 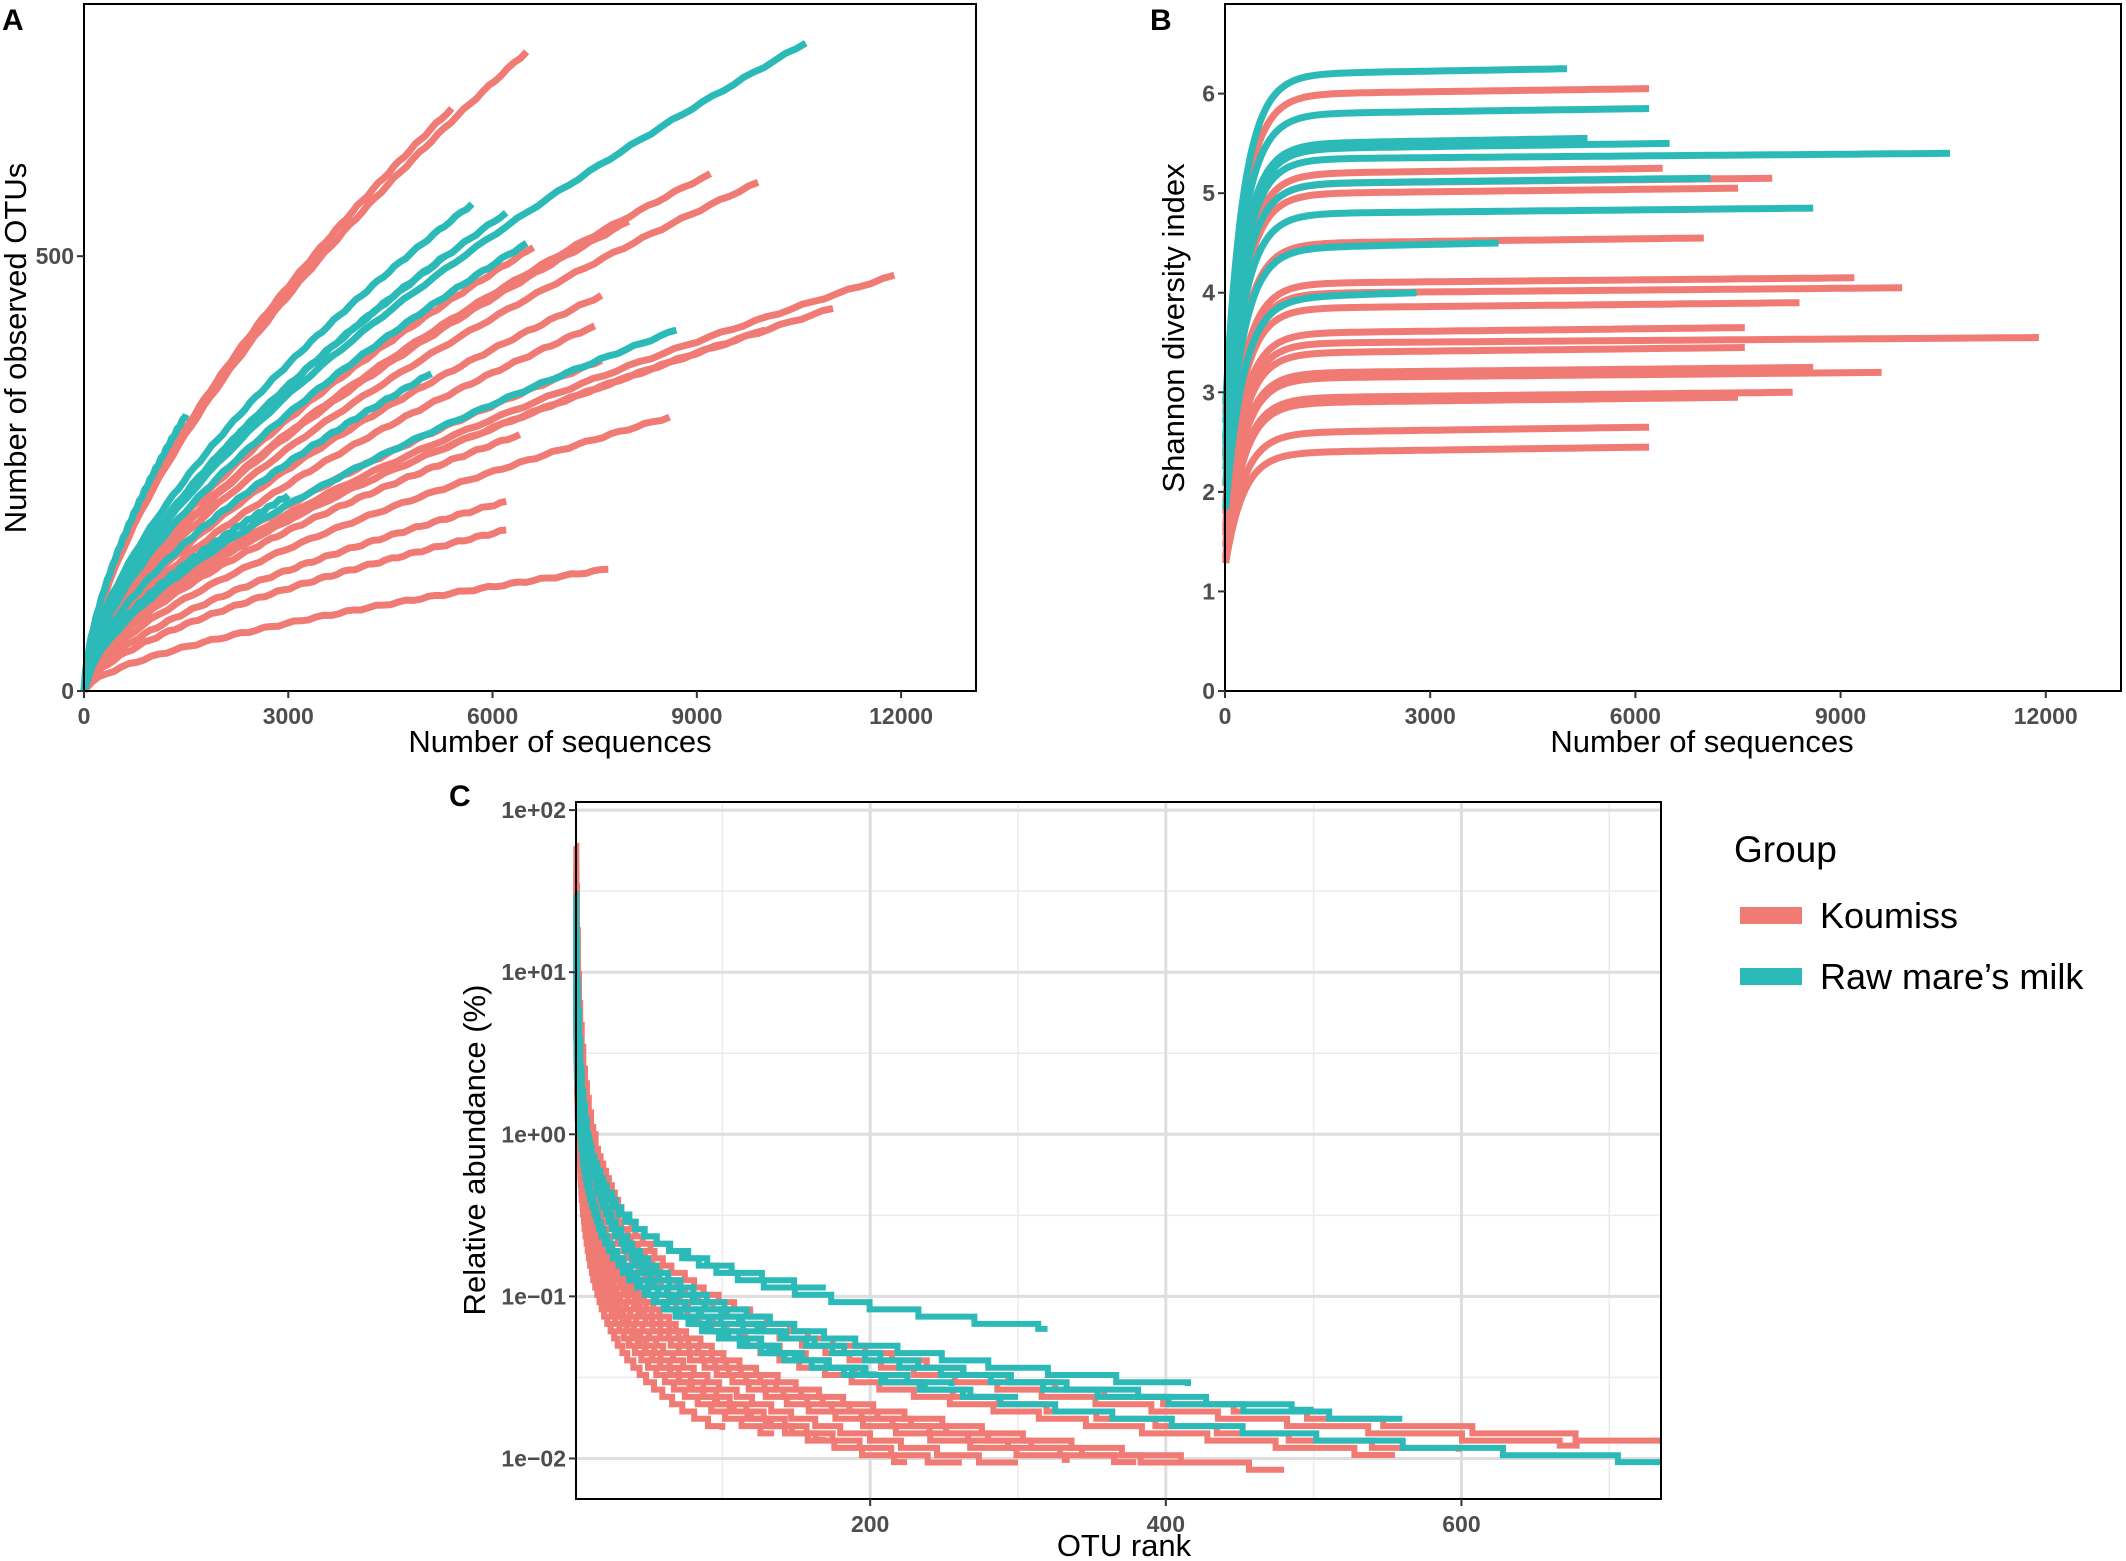 I want to click on panel-b-x-axis-title: Number of sequences, so click(x=1701, y=741).